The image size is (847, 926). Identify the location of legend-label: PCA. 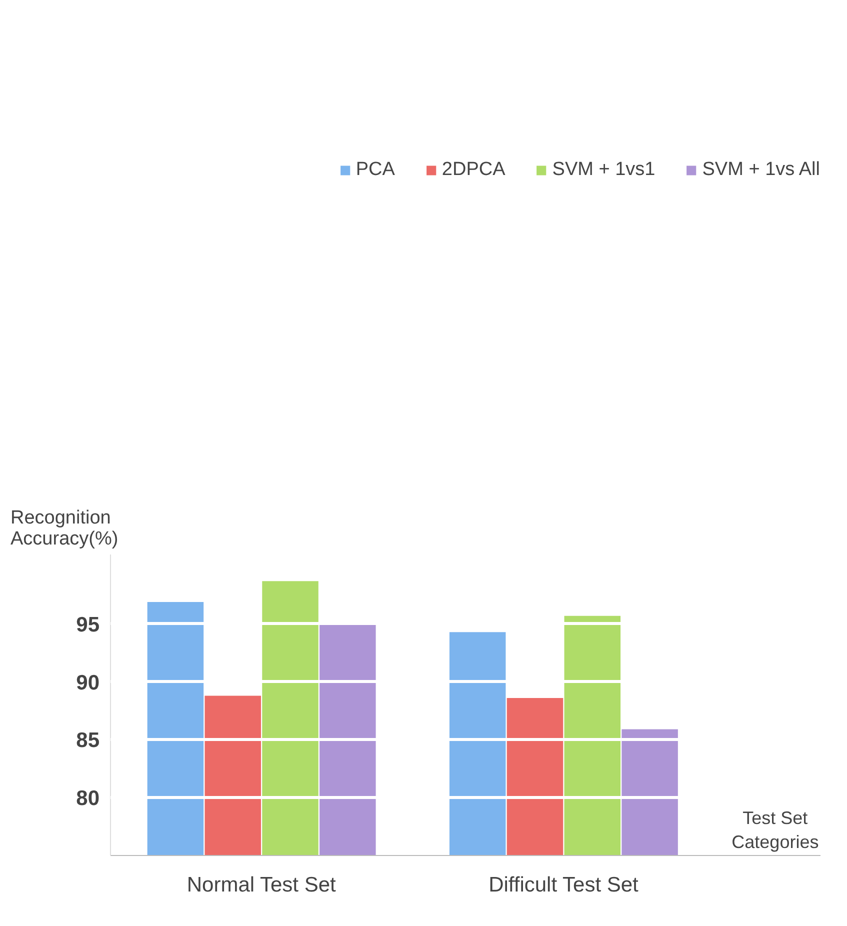
(375, 170).